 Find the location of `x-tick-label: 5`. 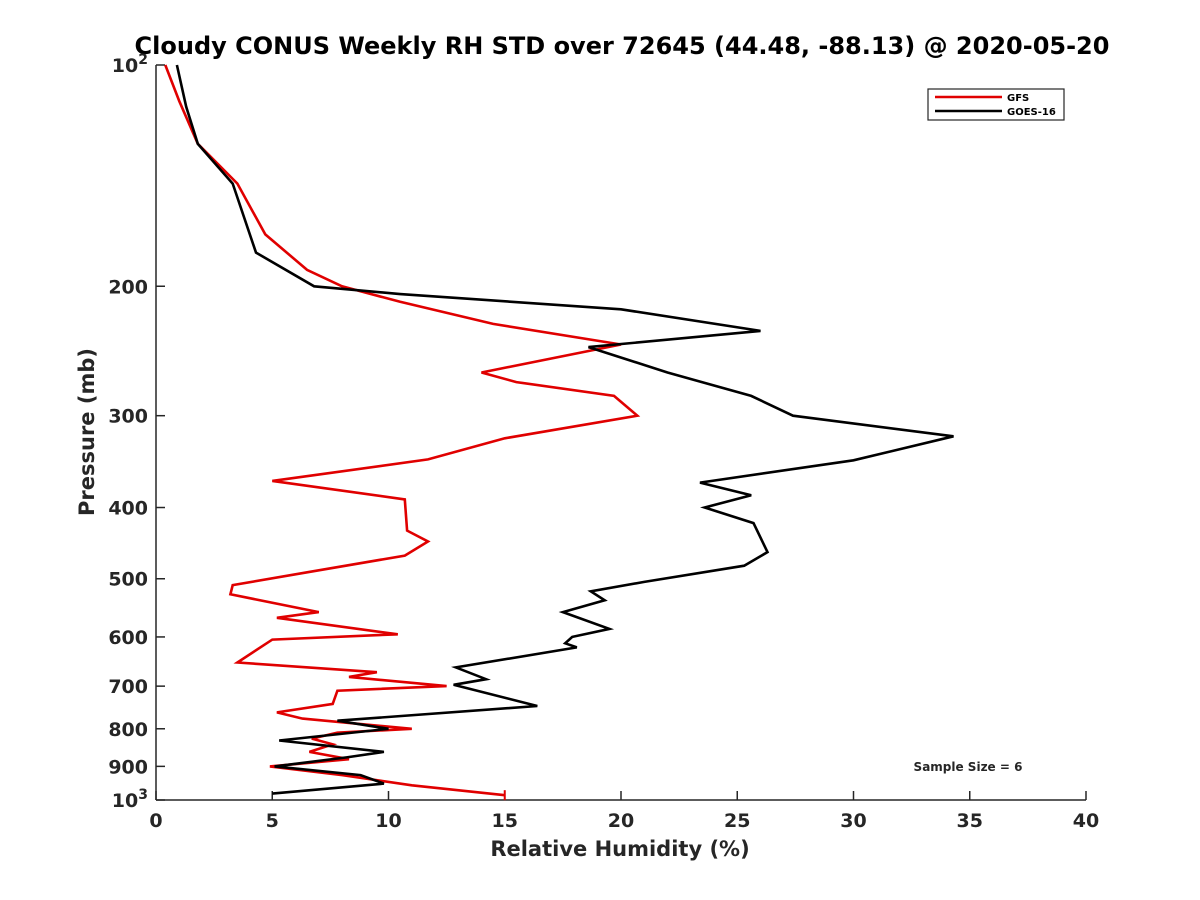

x-tick-label: 5 is located at coordinates (272, 821).